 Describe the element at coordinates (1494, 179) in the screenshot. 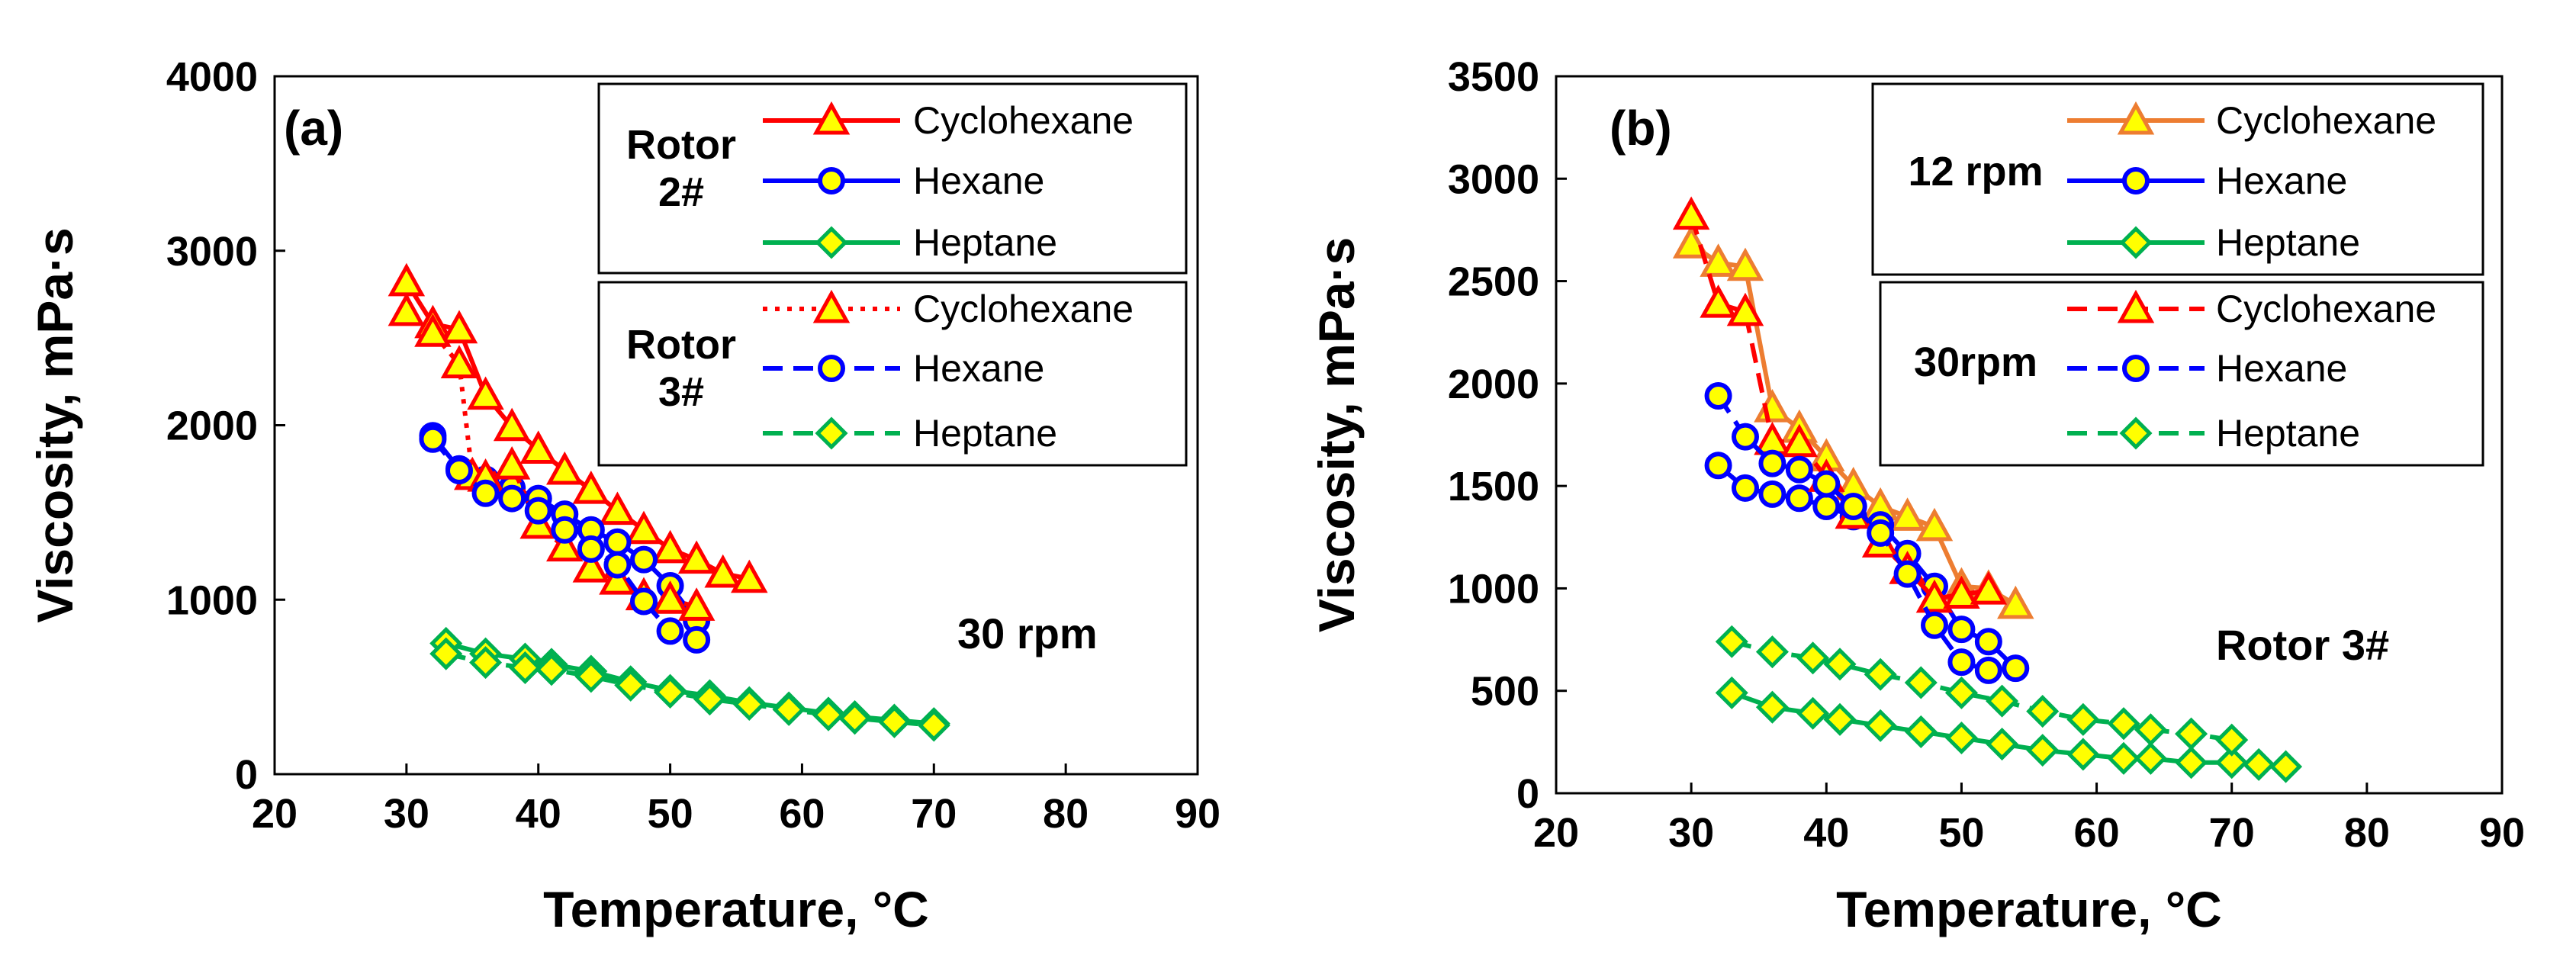

I see `y-tick-label: 3000` at that location.